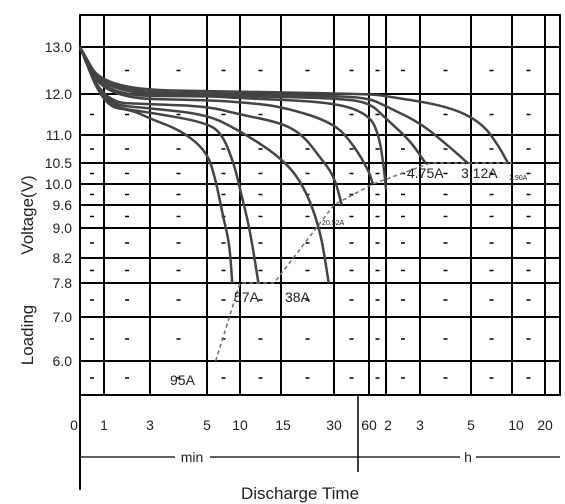 The image size is (565, 504). What do you see at coordinates (252, 105) in the screenshot?
I see `series-curve` at bounding box center [252, 105].